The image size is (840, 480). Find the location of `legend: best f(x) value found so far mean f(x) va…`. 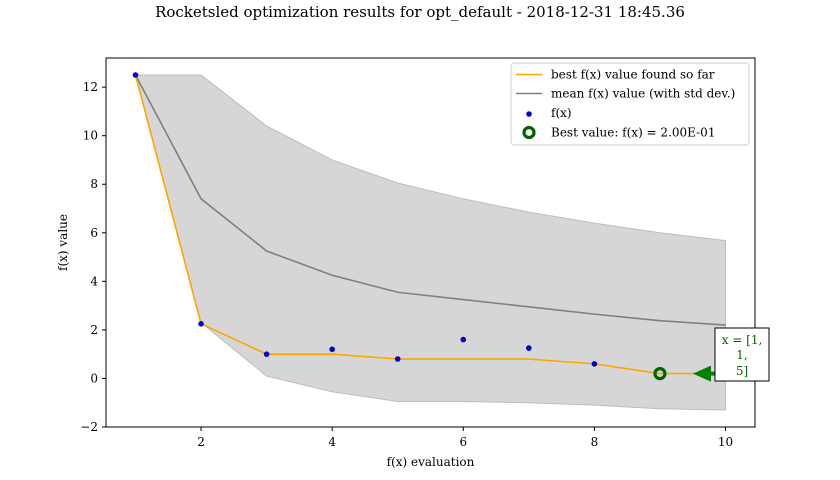

legend: best f(x) value found so far mean f(x) va… is located at coordinates (630, 104).